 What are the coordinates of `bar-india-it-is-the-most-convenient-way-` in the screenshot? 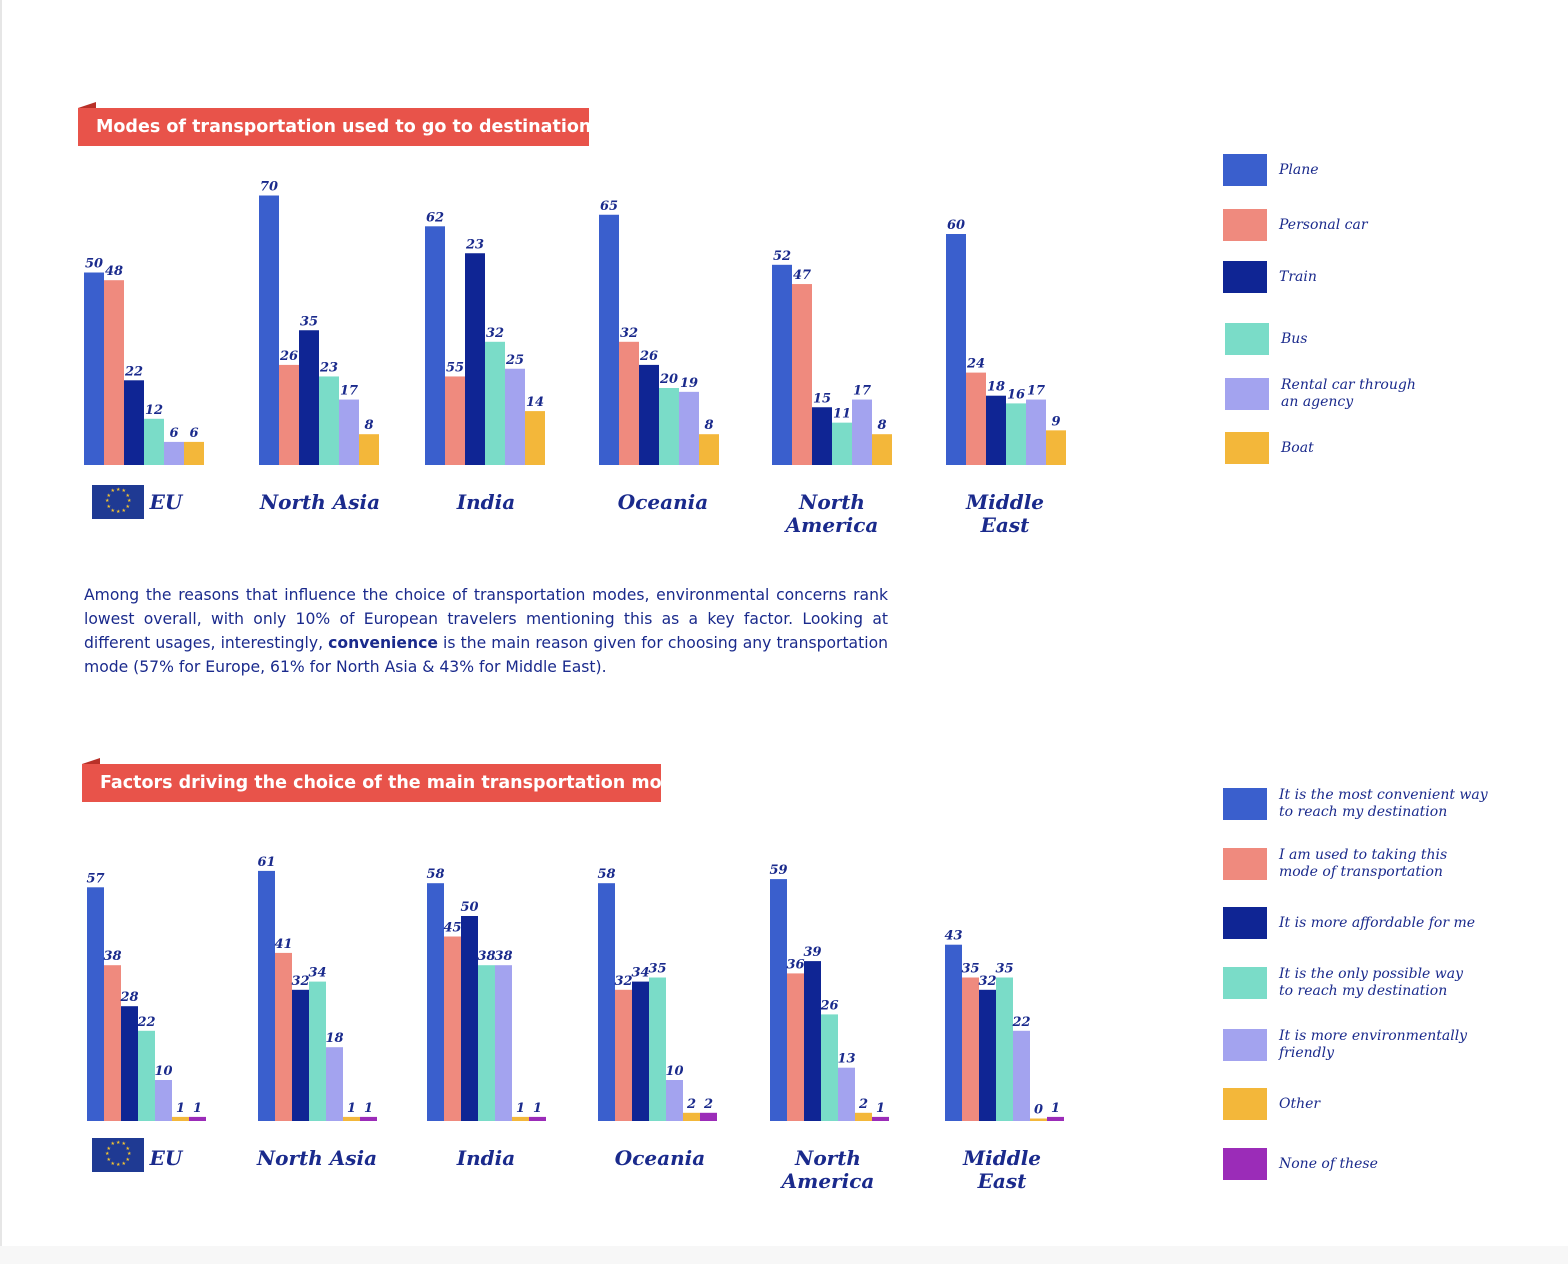 It's located at (435, 1002).